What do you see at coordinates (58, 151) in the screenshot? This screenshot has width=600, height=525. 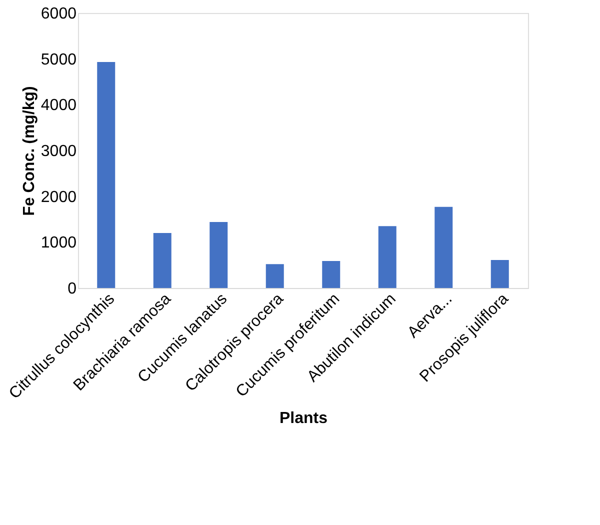 I see `y-tick-label: 3000` at bounding box center [58, 151].